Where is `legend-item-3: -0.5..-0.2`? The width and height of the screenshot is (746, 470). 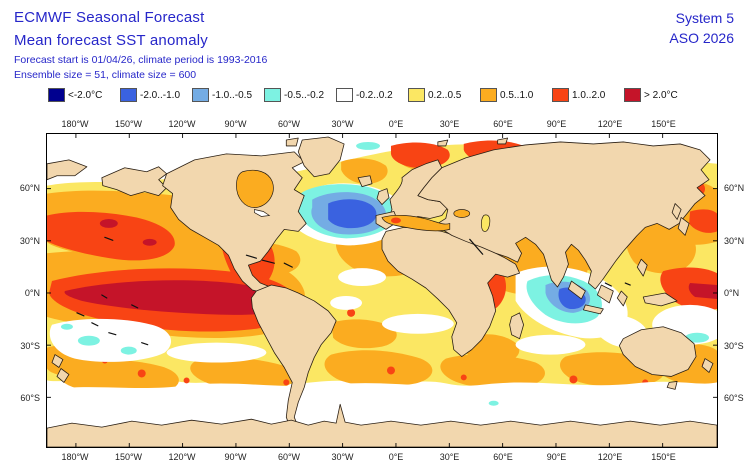
legend-item-3: -0.5..-0.2 is located at coordinates (300, 95).